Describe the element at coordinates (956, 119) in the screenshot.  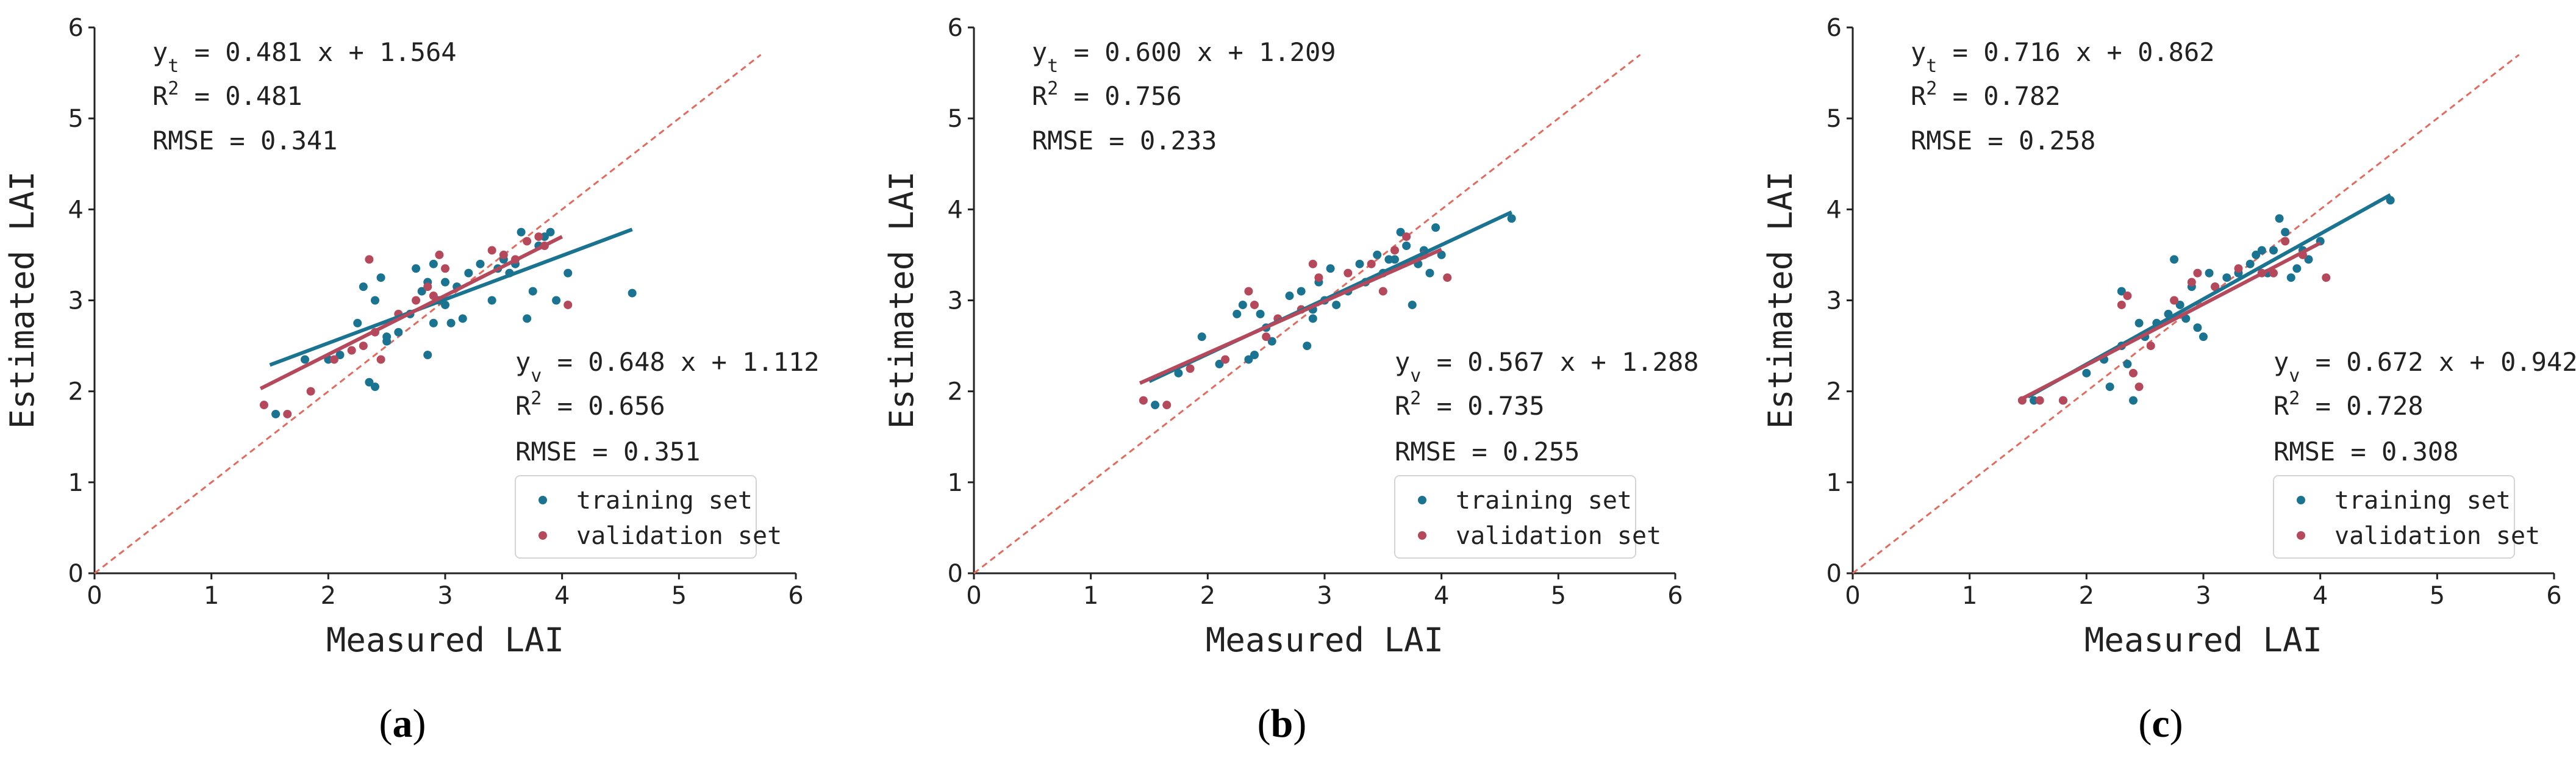
I see `y-tick-label: 5` at that location.